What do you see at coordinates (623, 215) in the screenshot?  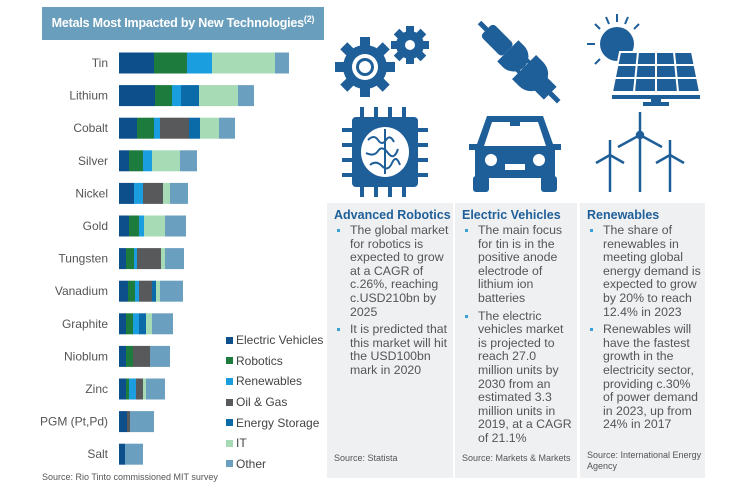 I see `panel-title: Renewables` at bounding box center [623, 215].